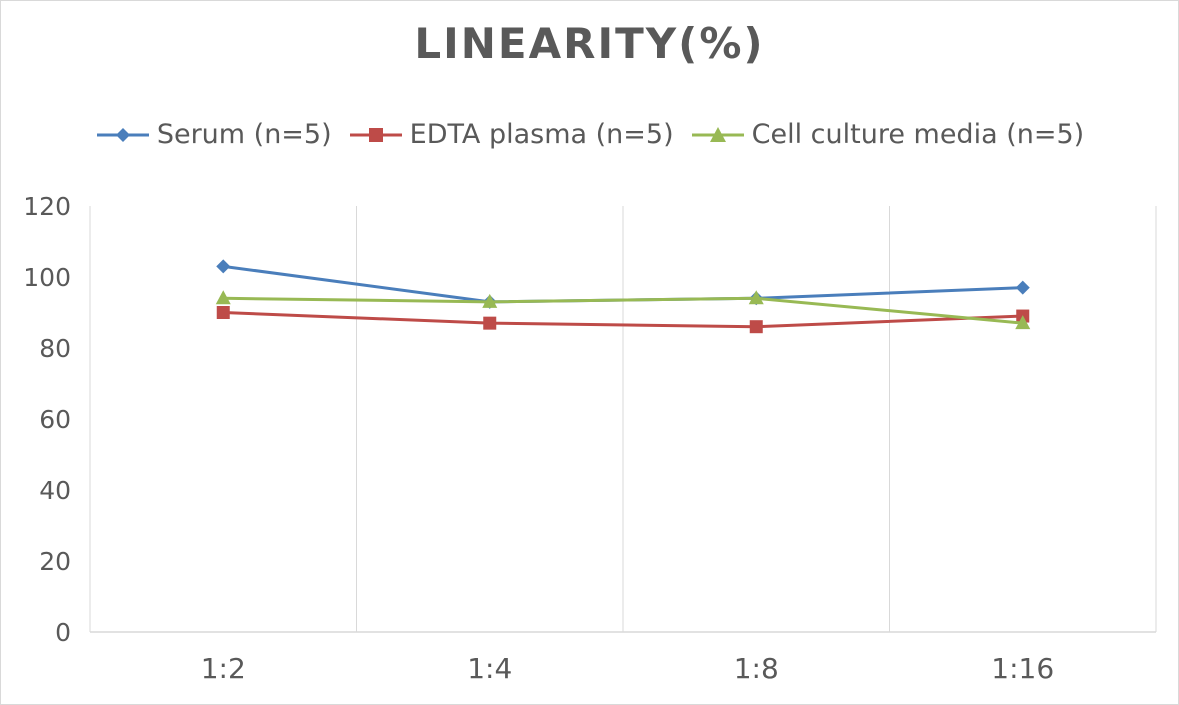 This screenshot has height=705, width=1179. Describe the element at coordinates (223, 668) in the screenshot. I see `x-tick-label: 1:2` at that location.